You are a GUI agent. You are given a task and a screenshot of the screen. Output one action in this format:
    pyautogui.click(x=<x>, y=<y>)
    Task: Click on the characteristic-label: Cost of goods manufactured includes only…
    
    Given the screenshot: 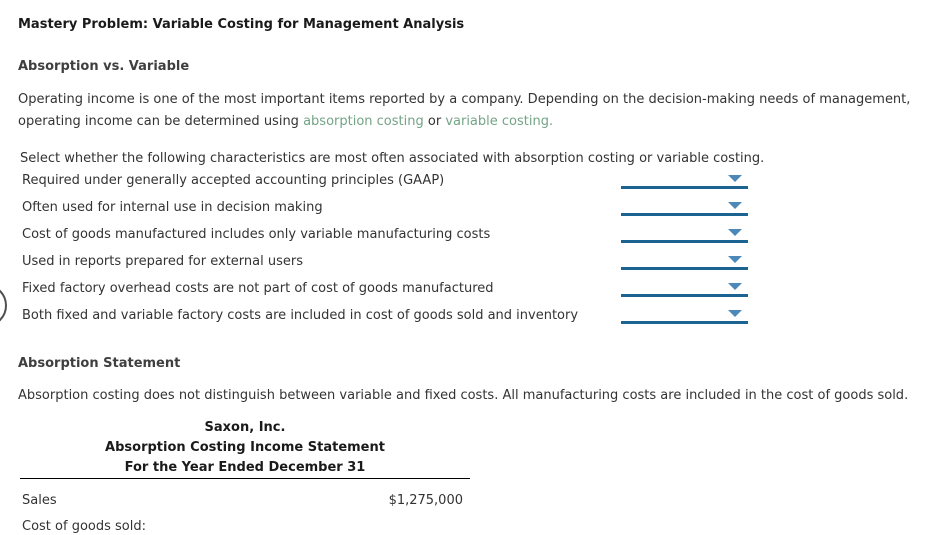 What is the action you would take?
    pyautogui.click(x=256, y=234)
    